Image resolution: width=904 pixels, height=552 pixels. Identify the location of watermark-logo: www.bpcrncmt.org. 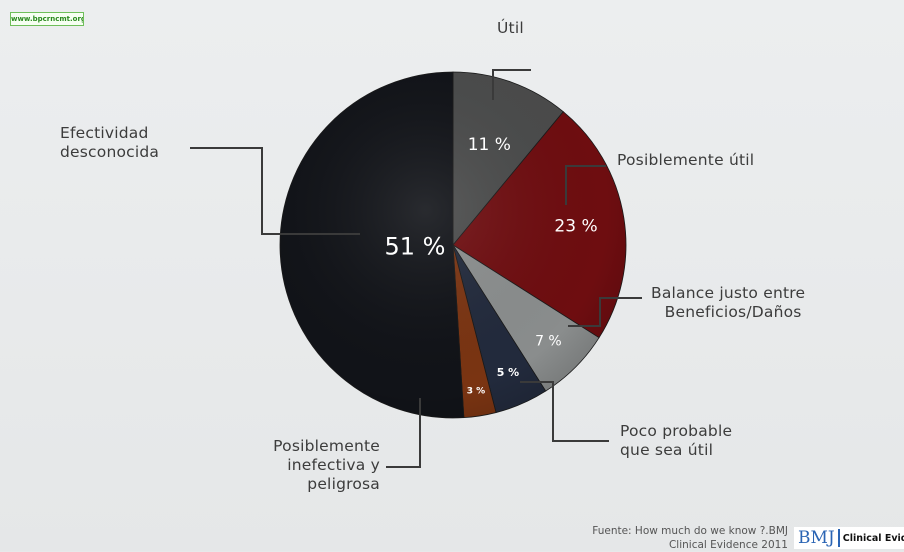
(47, 19).